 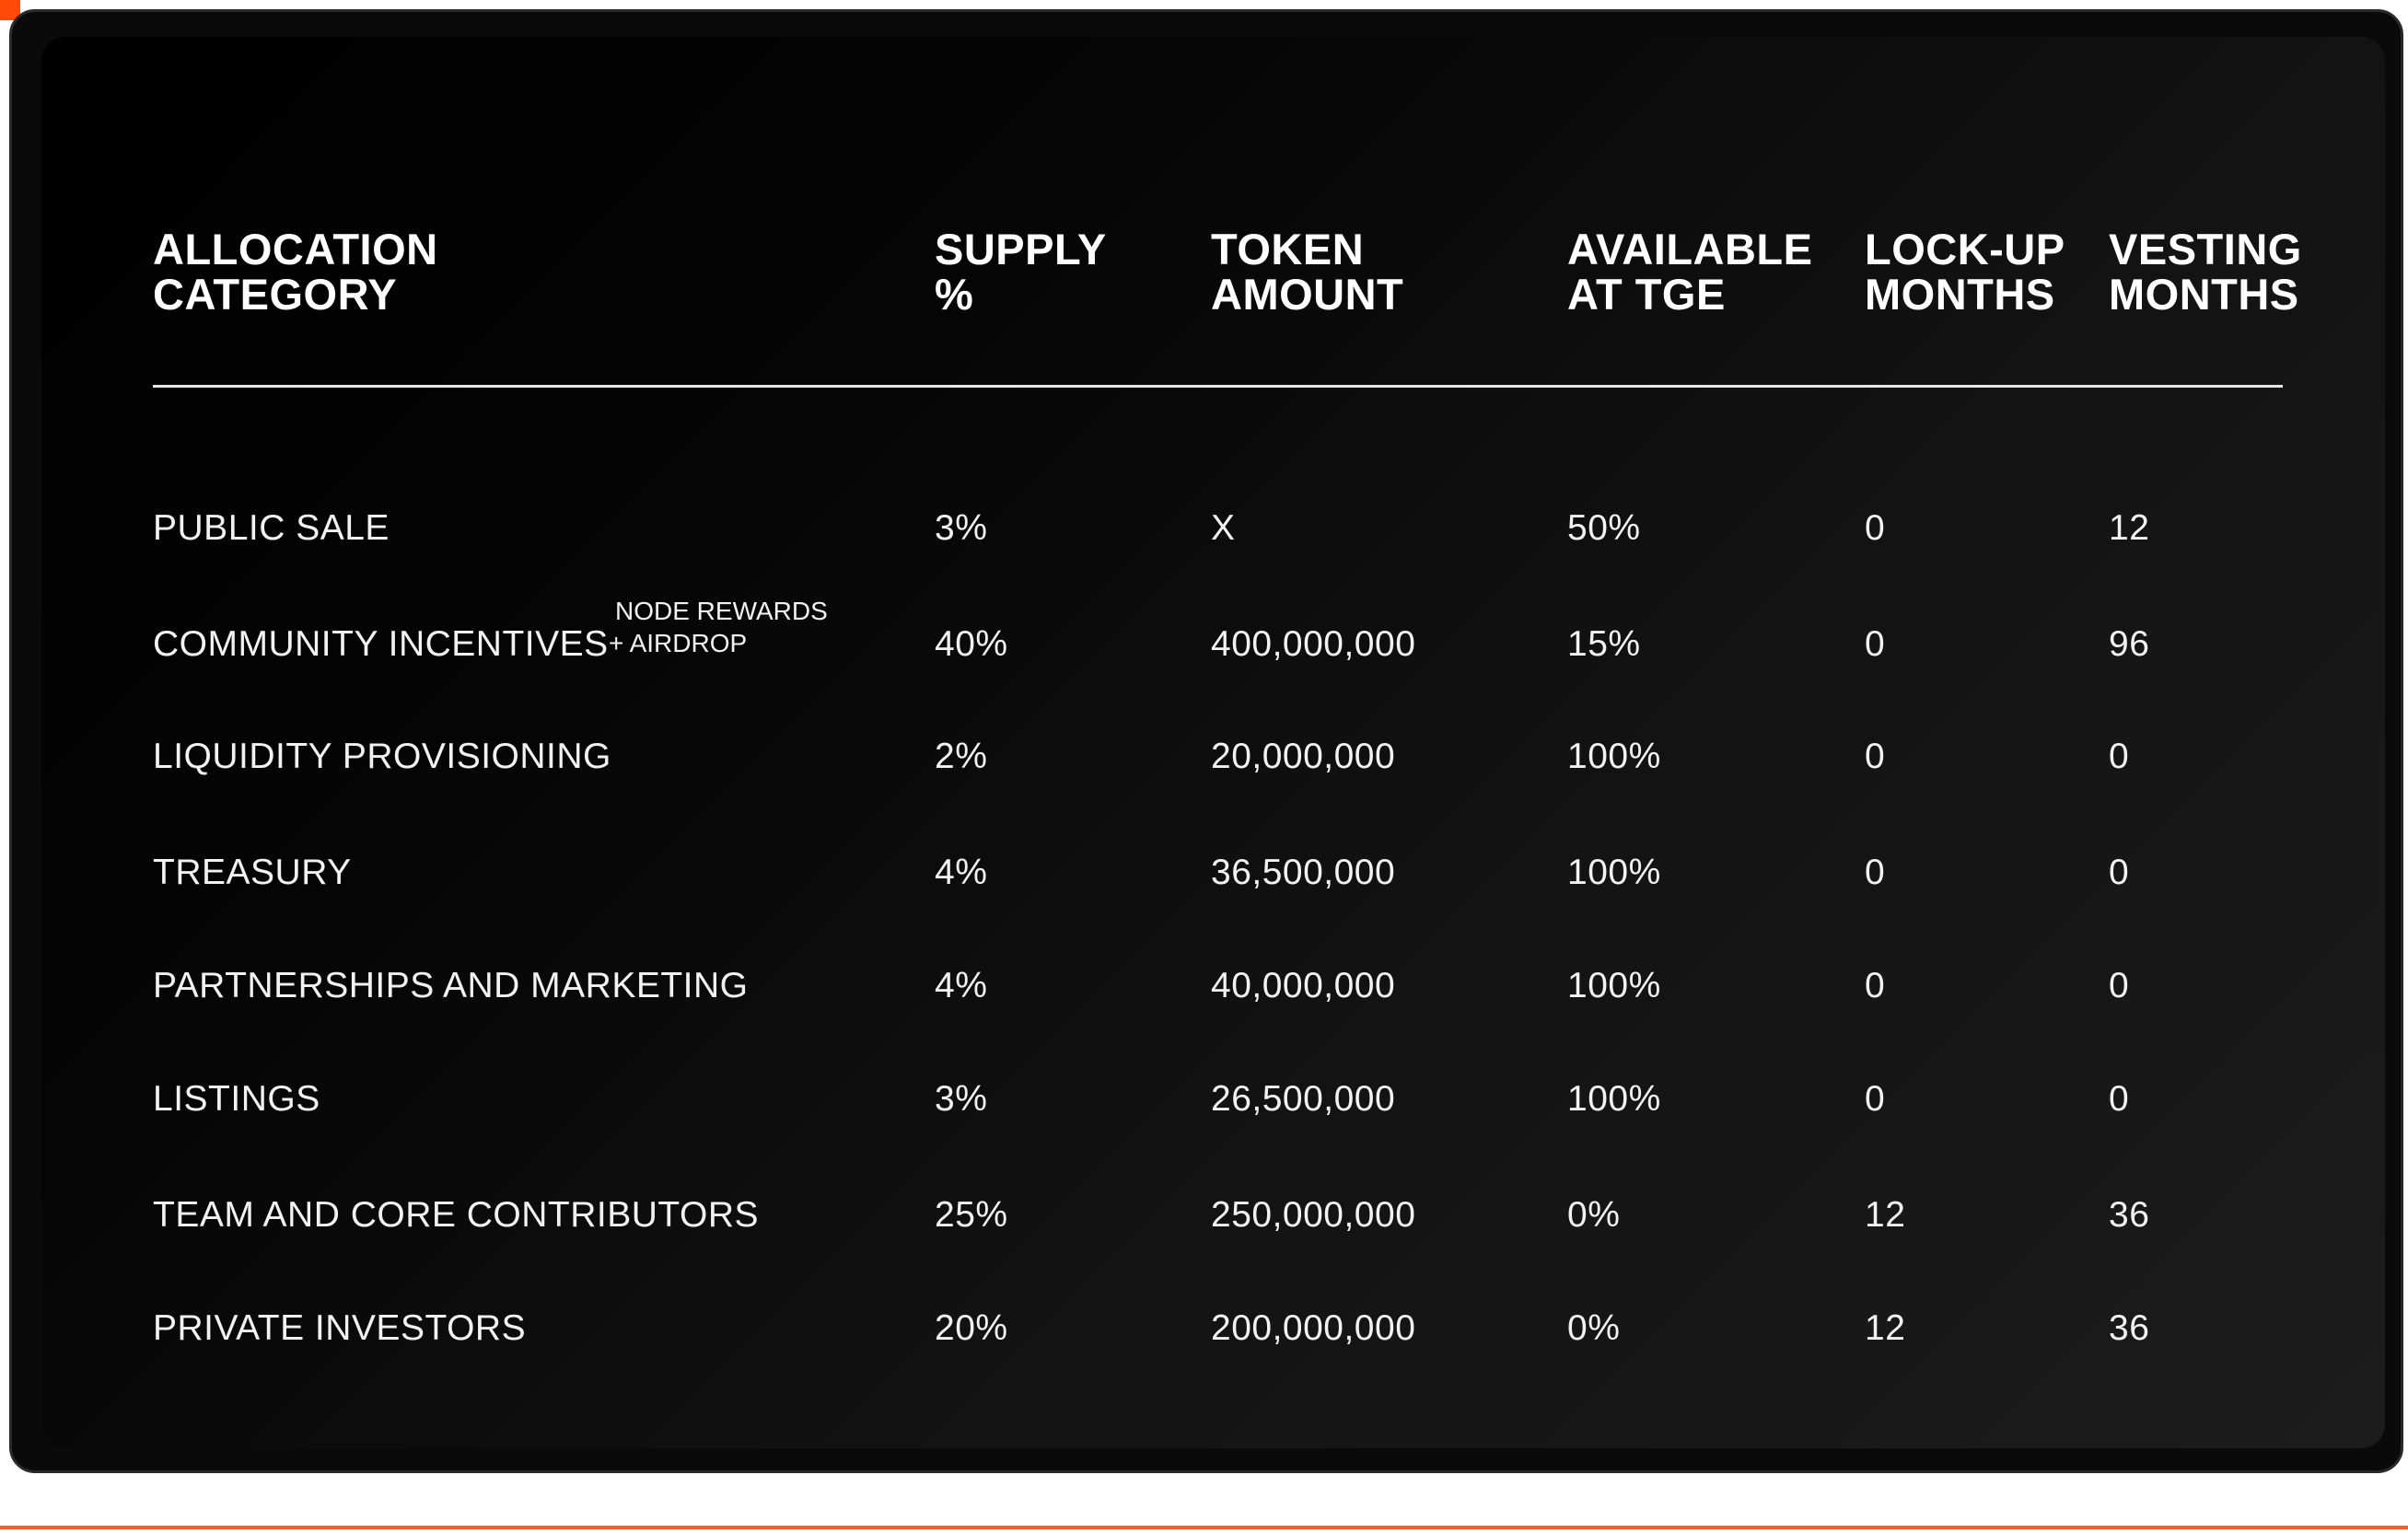 What do you see at coordinates (1303, 872) in the screenshot?
I see `cell-amount: 36,500,000` at bounding box center [1303, 872].